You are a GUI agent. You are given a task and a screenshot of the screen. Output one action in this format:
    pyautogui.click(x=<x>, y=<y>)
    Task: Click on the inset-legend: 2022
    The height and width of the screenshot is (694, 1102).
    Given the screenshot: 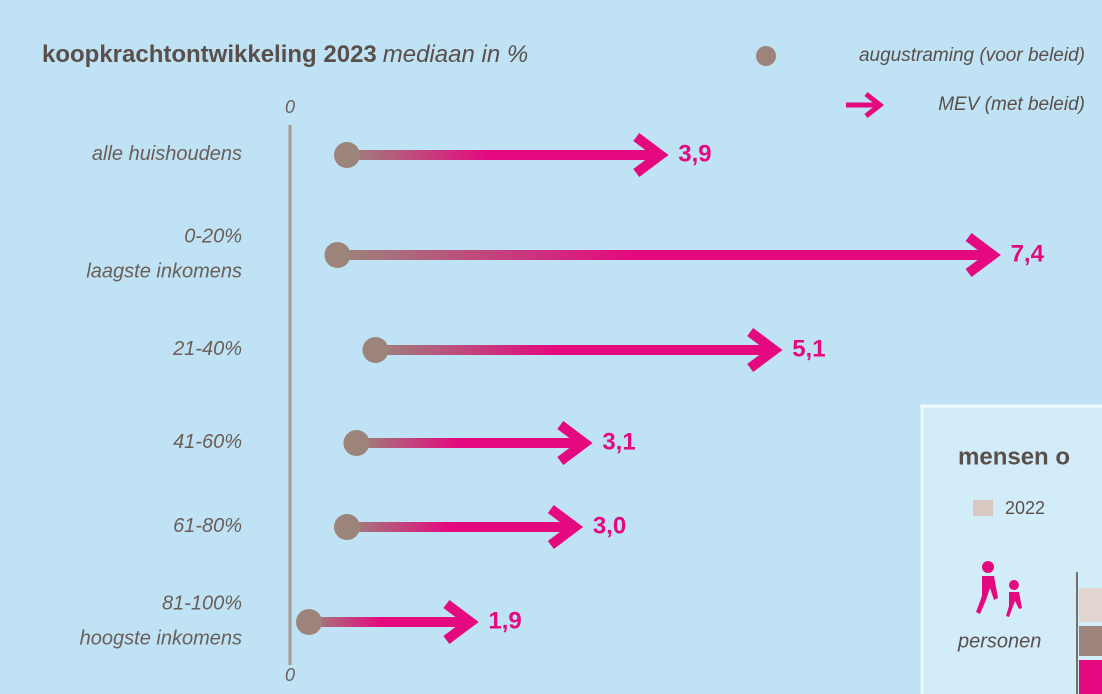 What is the action you would take?
    pyautogui.click(x=1025, y=508)
    